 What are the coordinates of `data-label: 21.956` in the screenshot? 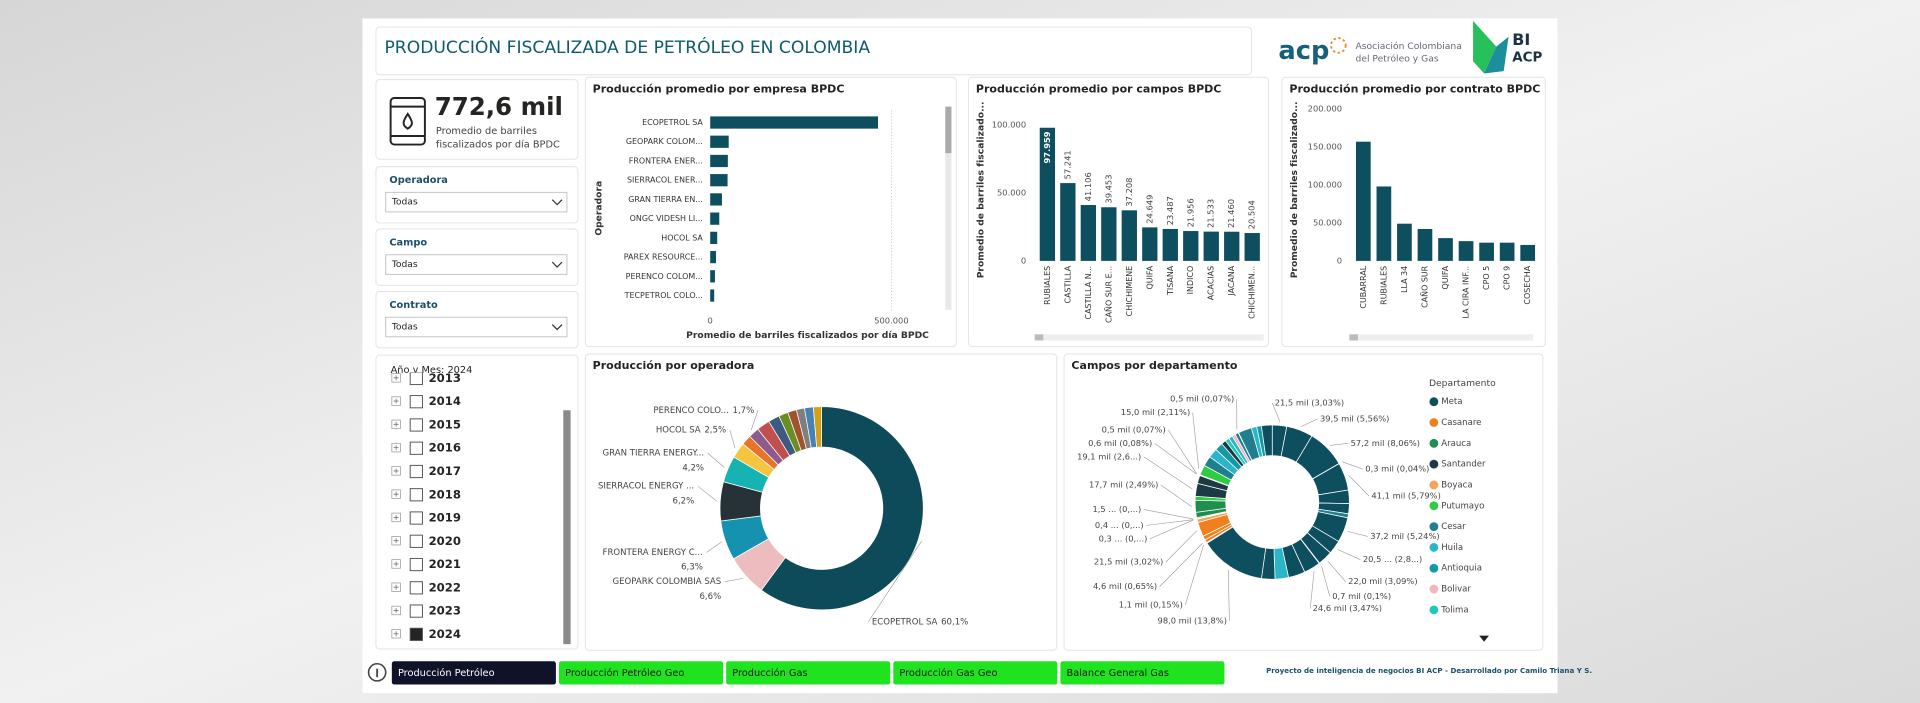 It's located at (1190, 212).